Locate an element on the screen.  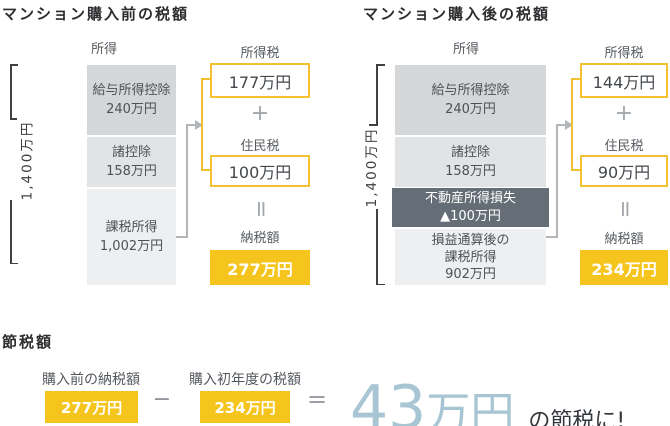
total-tax-value-box: 234万円 is located at coordinates (624, 267).